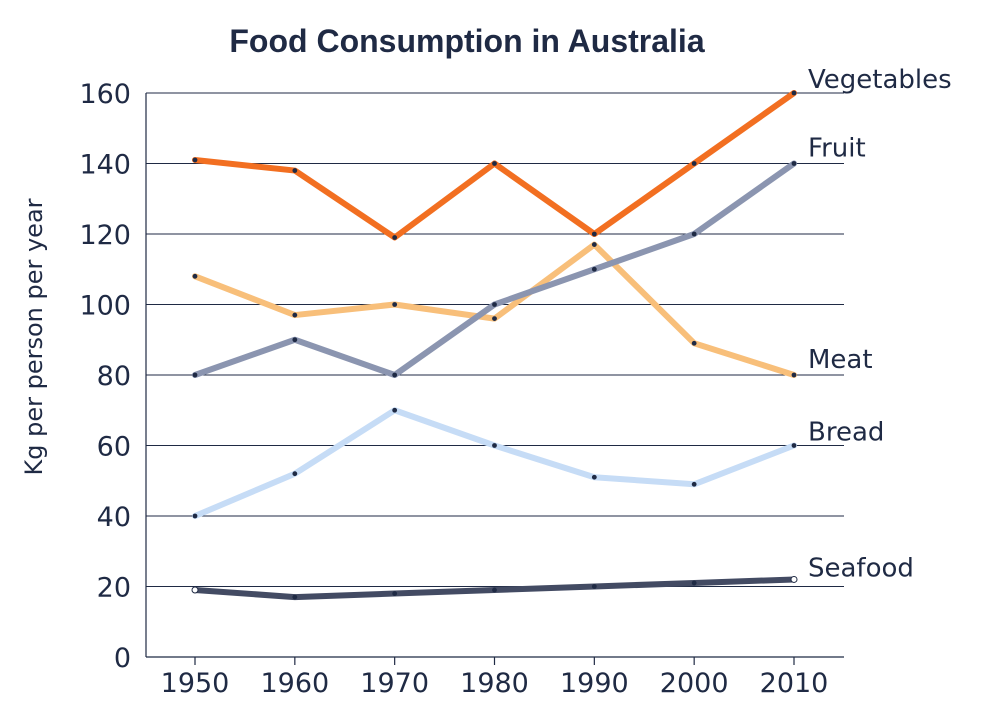  I want to click on series-line-bread, so click(494, 463).